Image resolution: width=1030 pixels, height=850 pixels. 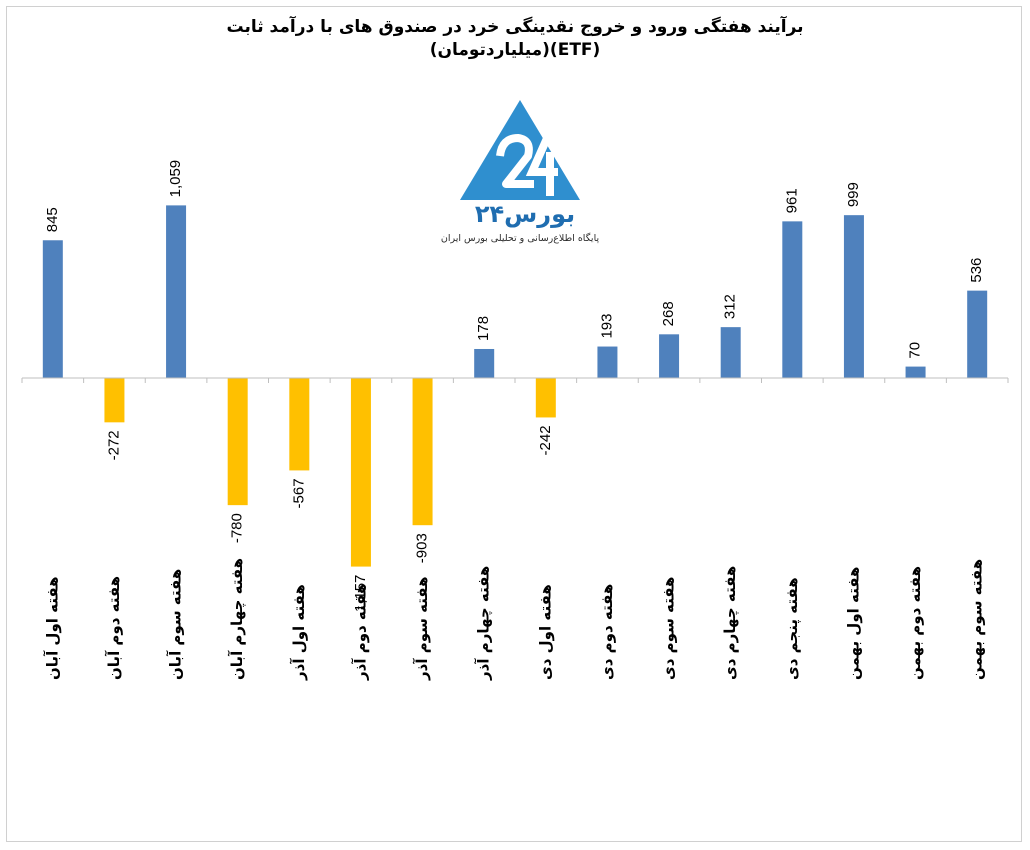 I want to click on data-label: 193, so click(x=606, y=326).